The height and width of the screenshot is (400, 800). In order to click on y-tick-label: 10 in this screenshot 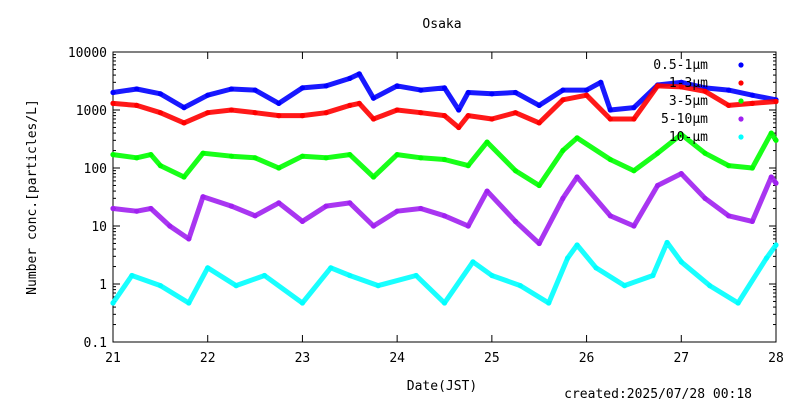, I will do `click(99, 227)`.